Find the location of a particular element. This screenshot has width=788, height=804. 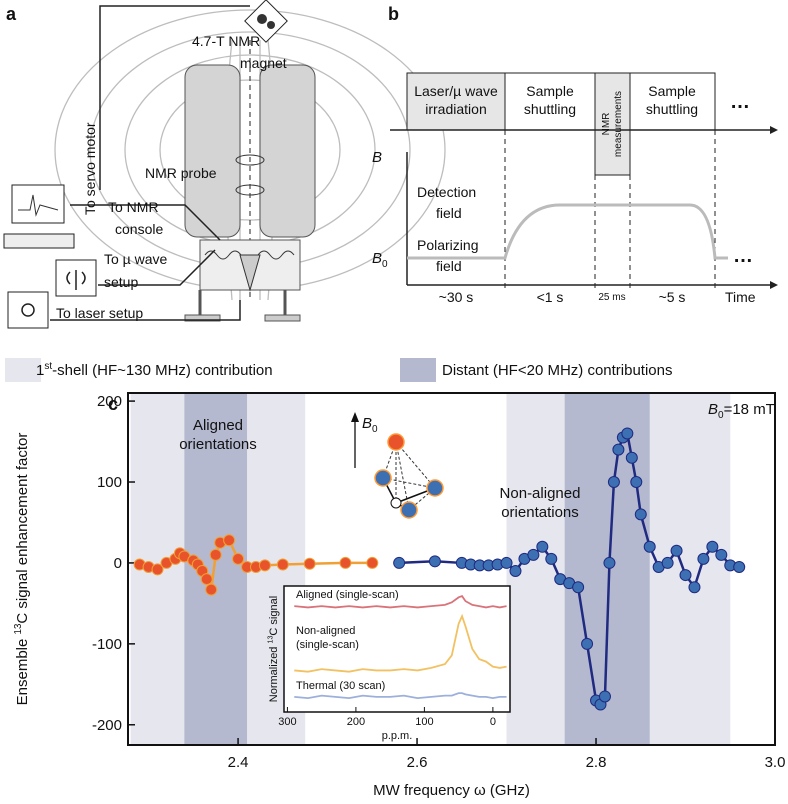

probe-label: NMR probe is located at coordinates (181, 173).